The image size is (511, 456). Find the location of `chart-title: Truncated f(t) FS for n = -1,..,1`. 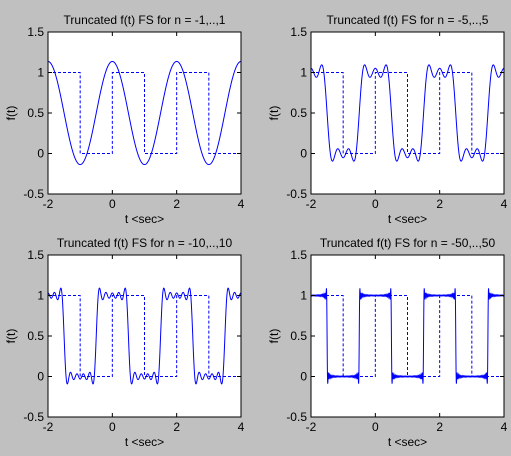

chart-title: Truncated f(t) FS for n = -1,..,1 is located at coordinates (145, 20).